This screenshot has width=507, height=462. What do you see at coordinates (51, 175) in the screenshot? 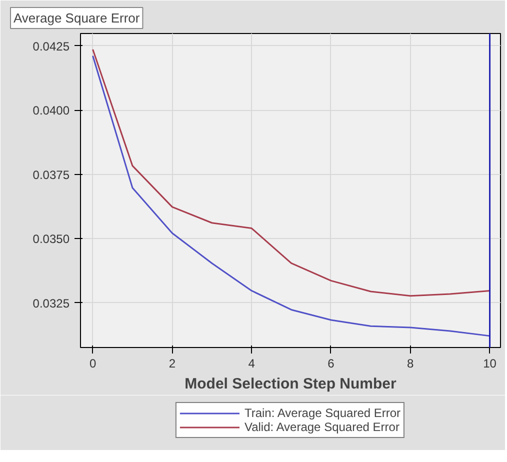
I see `y-tick-label: 0.0375` at bounding box center [51, 175].